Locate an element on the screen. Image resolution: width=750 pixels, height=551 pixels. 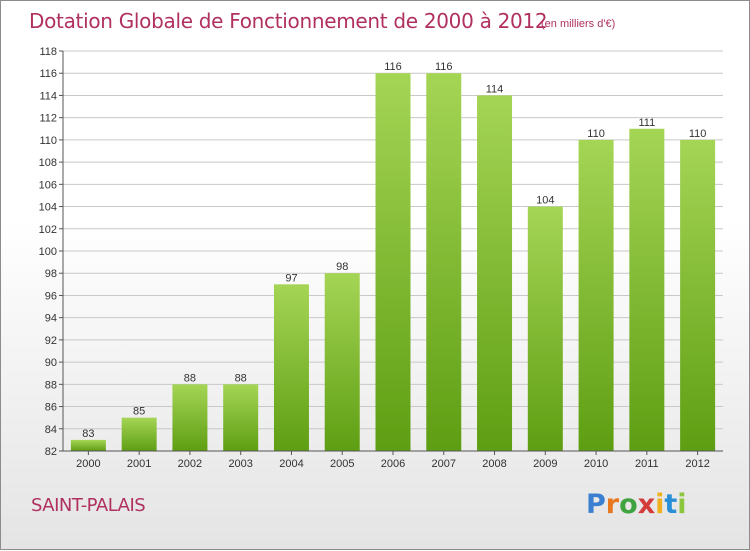
data-label: 111 is located at coordinates (646, 123).